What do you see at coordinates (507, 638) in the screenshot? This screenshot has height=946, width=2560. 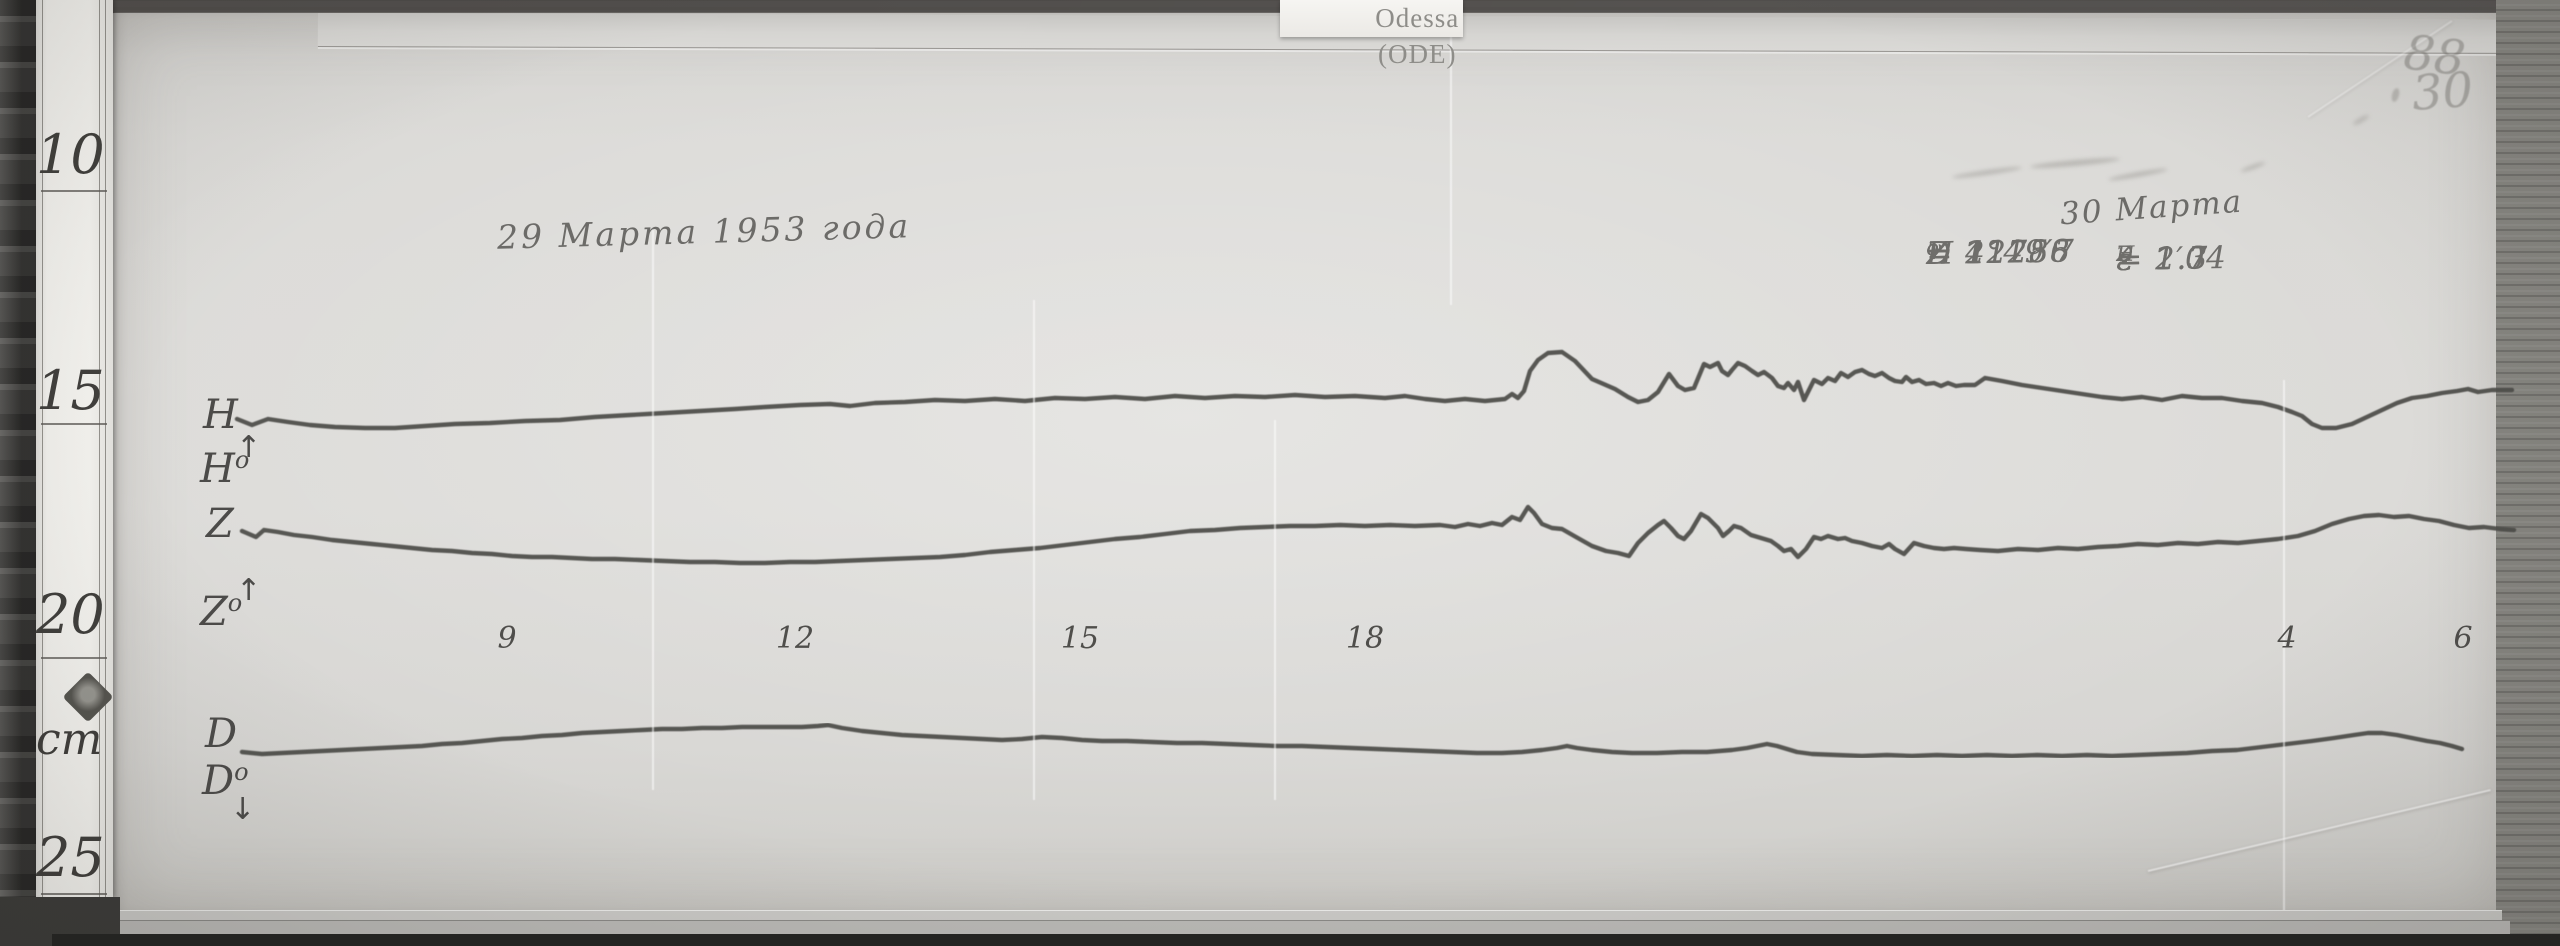 I see `hour-label-9: 9` at bounding box center [507, 638].